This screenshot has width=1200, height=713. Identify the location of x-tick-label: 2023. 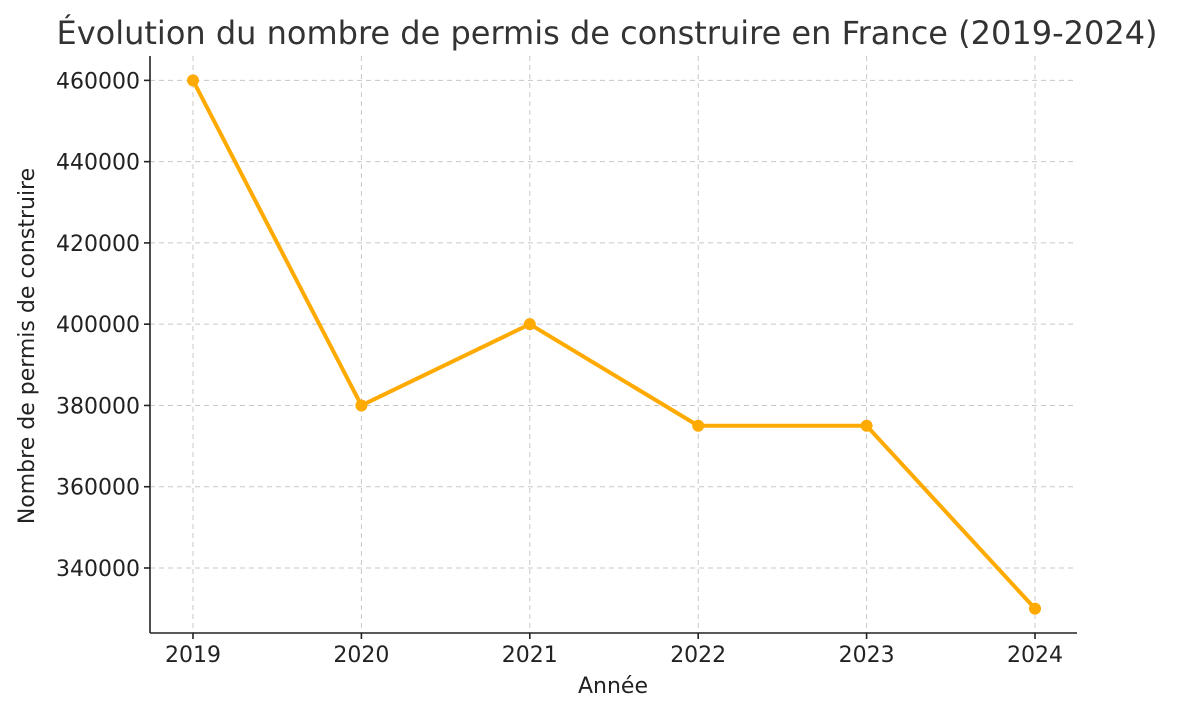
(867, 655).